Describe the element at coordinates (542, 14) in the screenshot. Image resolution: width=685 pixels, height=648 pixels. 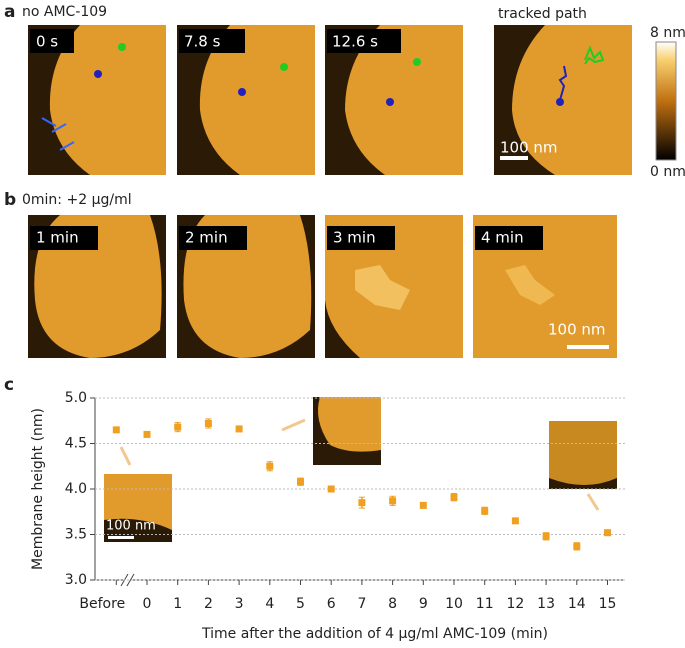
I see `tracked-title: tracked path` at that location.